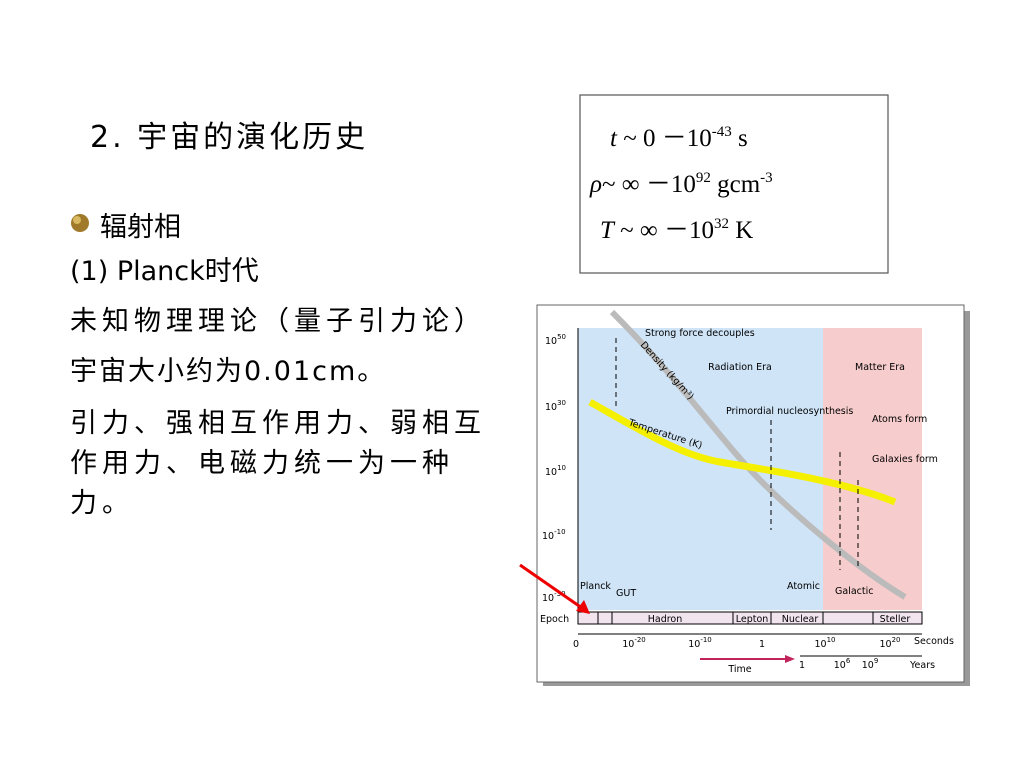  What do you see at coordinates (896, 640) in the screenshot?
I see `text-part: 20` at bounding box center [896, 640].